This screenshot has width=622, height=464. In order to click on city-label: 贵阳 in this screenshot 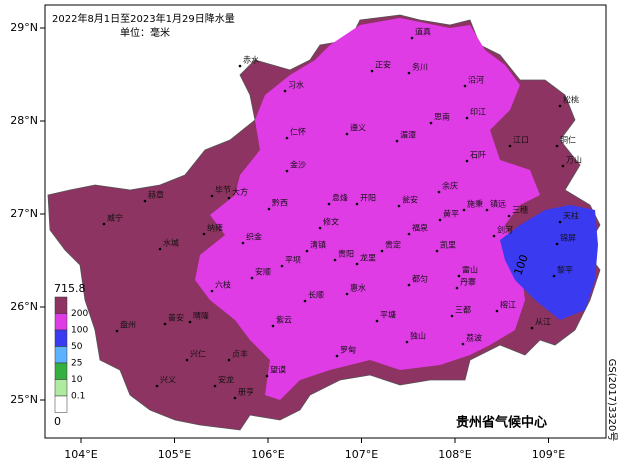, I will do `click(346, 254)`.